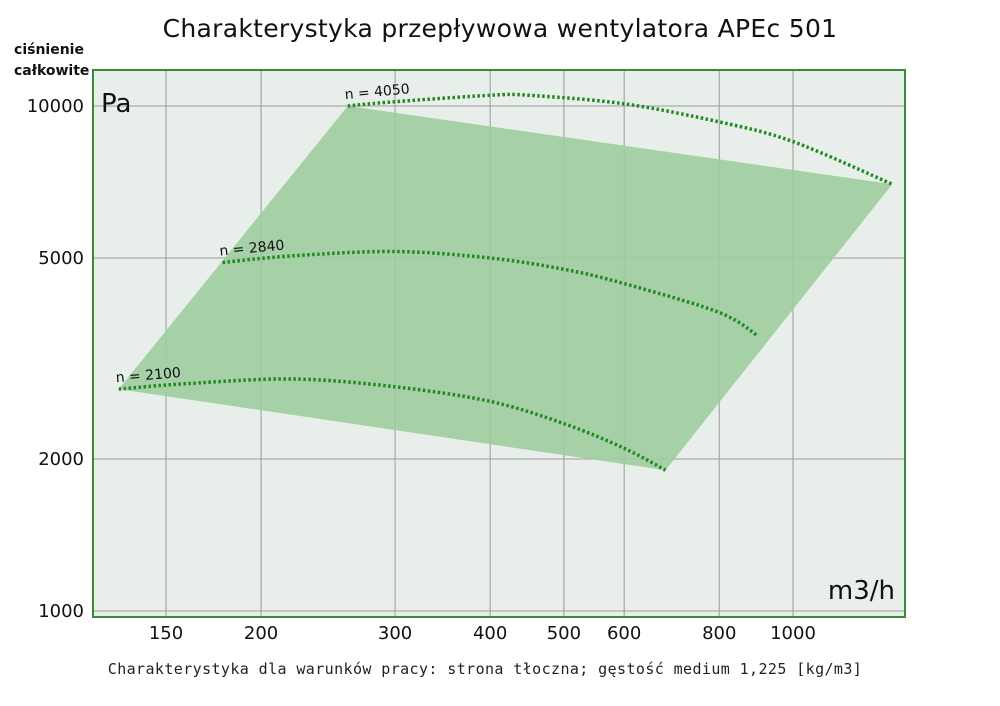 Image resolution: width=1000 pixels, height=706 pixels. I want to click on x-unit-label: m3/h, so click(861, 591).